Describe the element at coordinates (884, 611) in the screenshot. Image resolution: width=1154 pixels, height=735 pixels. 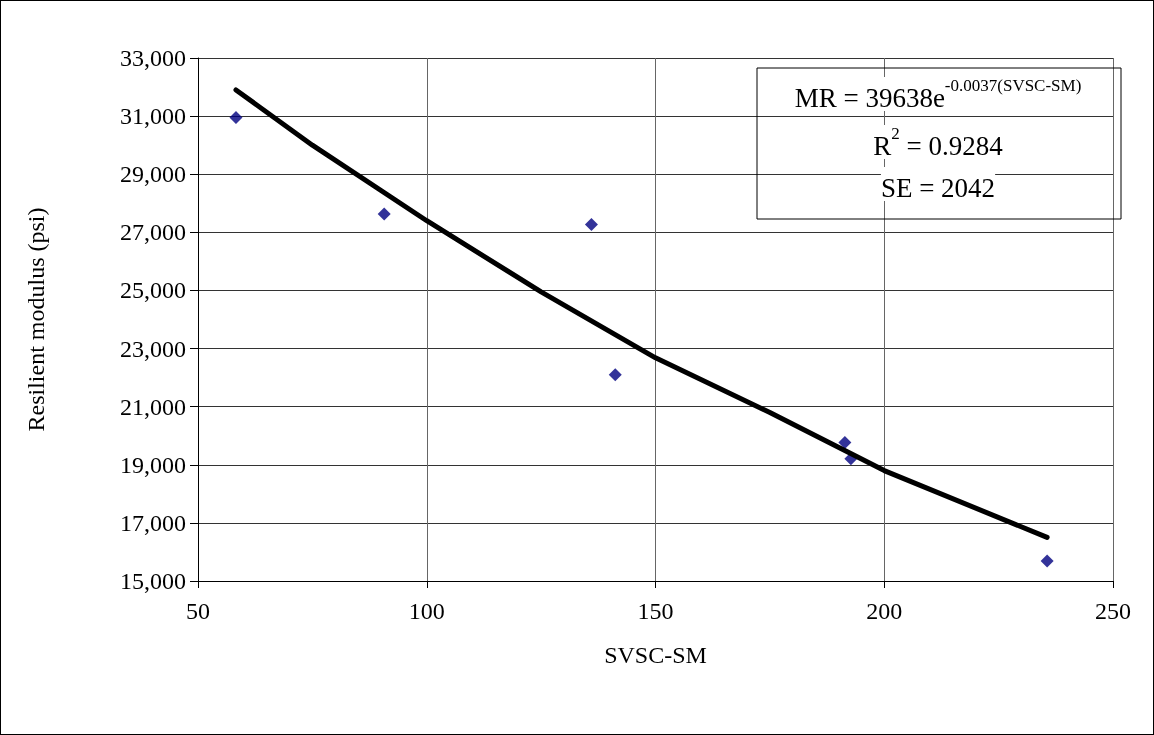
I see `x-tick-label: 200` at that location.